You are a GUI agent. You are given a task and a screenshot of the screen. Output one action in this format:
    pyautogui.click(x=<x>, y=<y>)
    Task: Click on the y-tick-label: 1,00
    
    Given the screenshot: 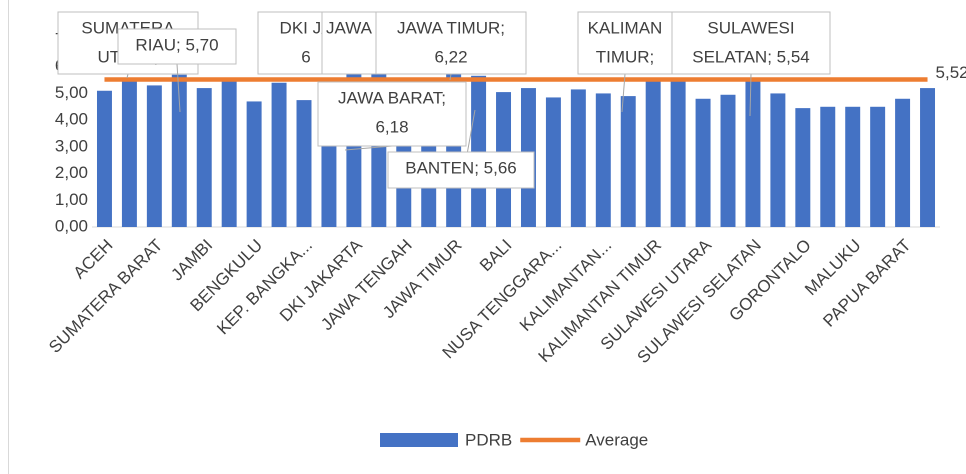 What is the action you would take?
    pyautogui.click(x=71, y=199)
    